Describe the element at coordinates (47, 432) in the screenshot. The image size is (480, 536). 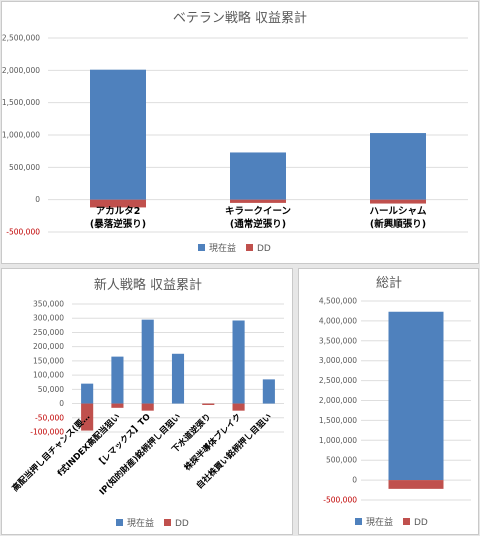
I see `y-tick-label: -100,000` at that location.